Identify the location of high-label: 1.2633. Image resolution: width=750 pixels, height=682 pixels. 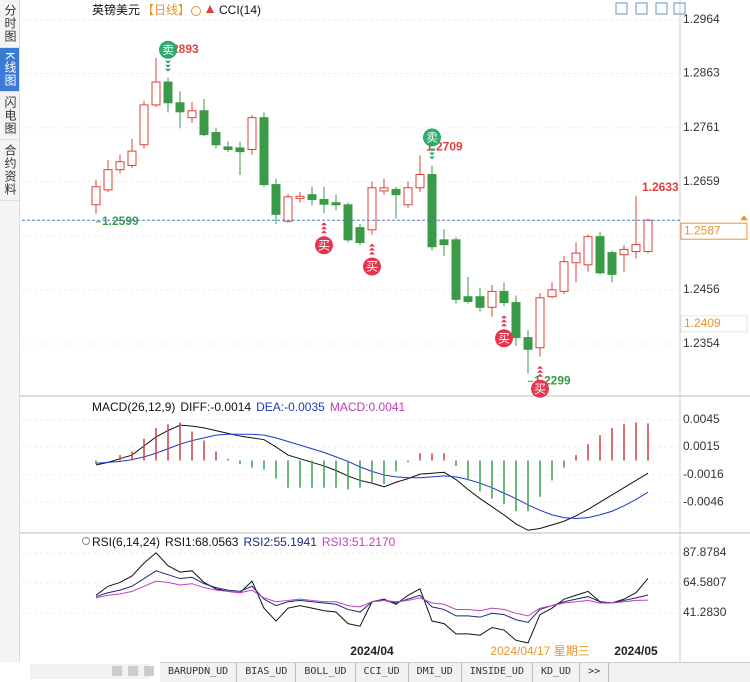
(660, 187).